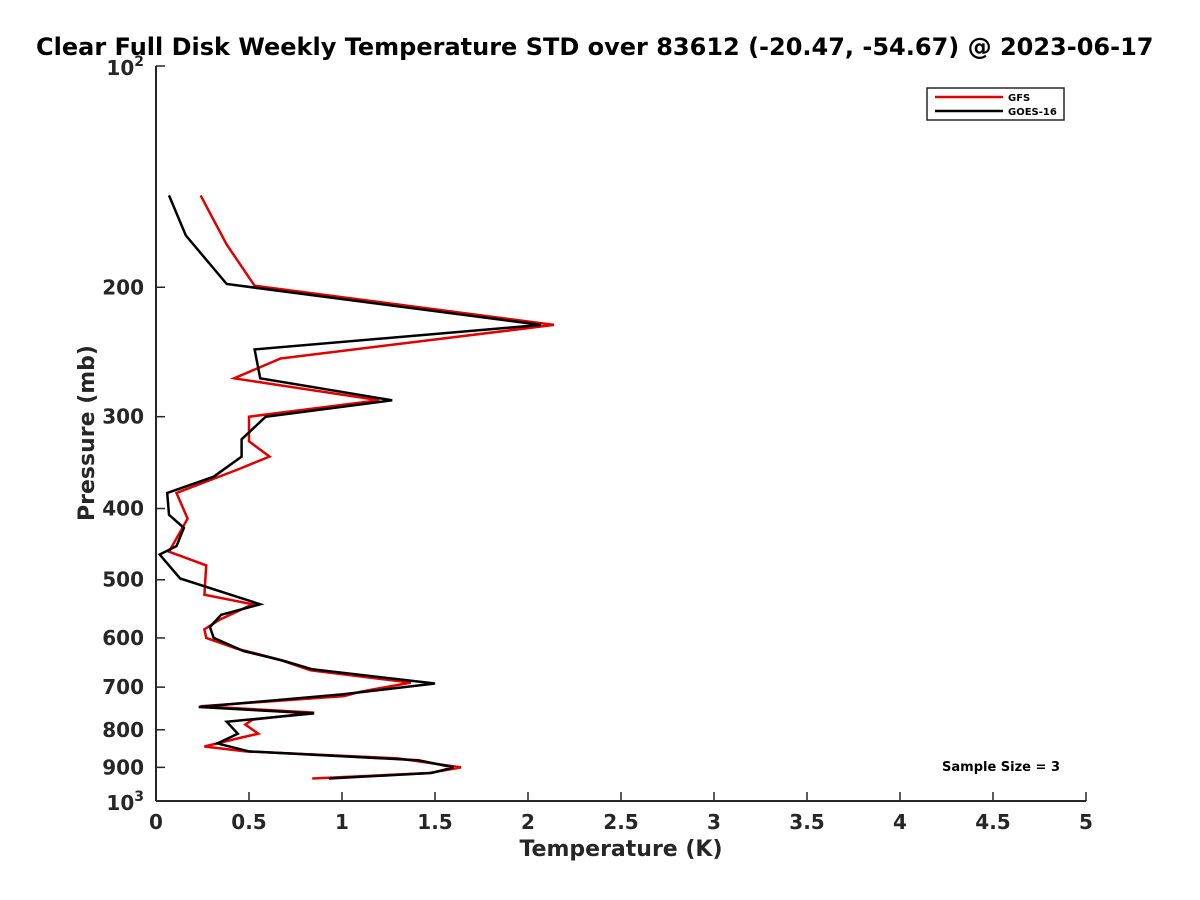 Image resolution: width=1200 pixels, height=900 pixels. I want to click on x-tick-label: 0.5, so click(248, 822).